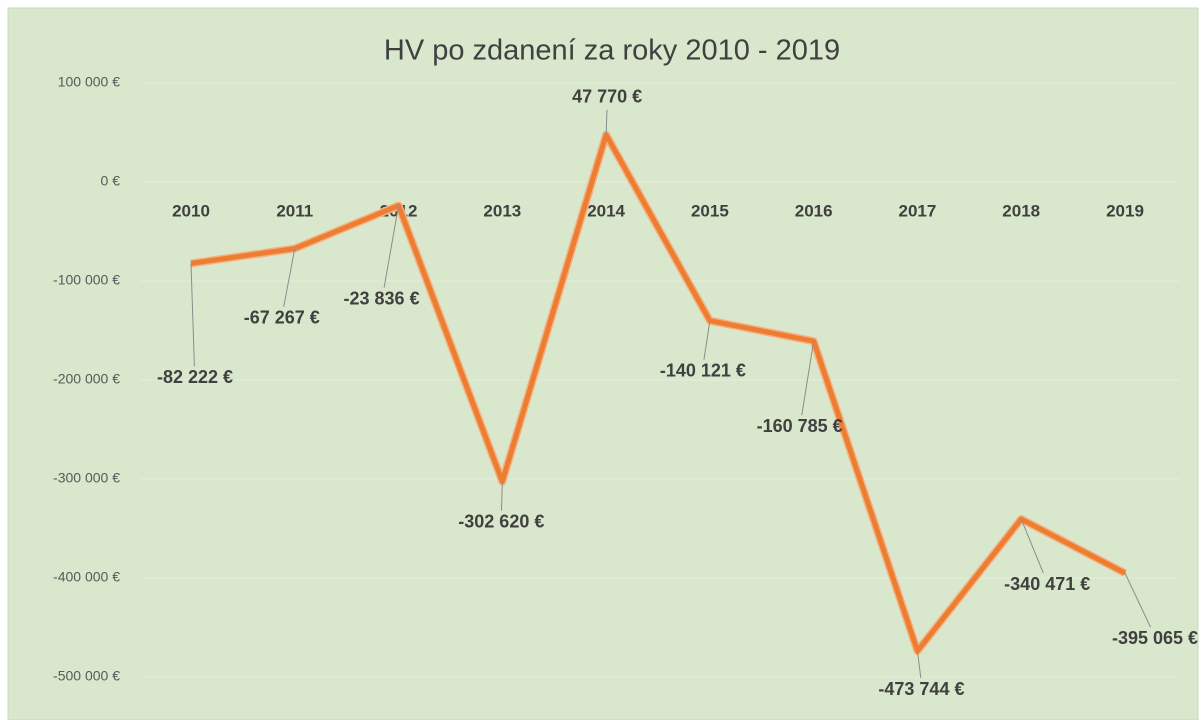 The image size is (1203, 720). I want to click on x-tick-label: 2014, so click(606, 210).